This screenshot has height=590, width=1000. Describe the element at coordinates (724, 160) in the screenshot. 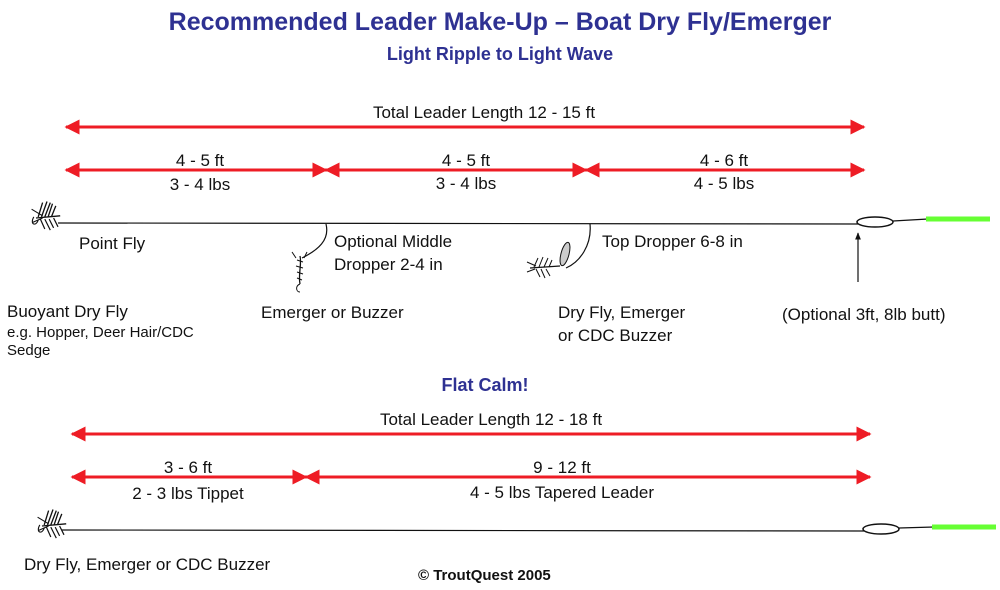

I see `top-seg3-length: 4 - 6 ft` at that location.